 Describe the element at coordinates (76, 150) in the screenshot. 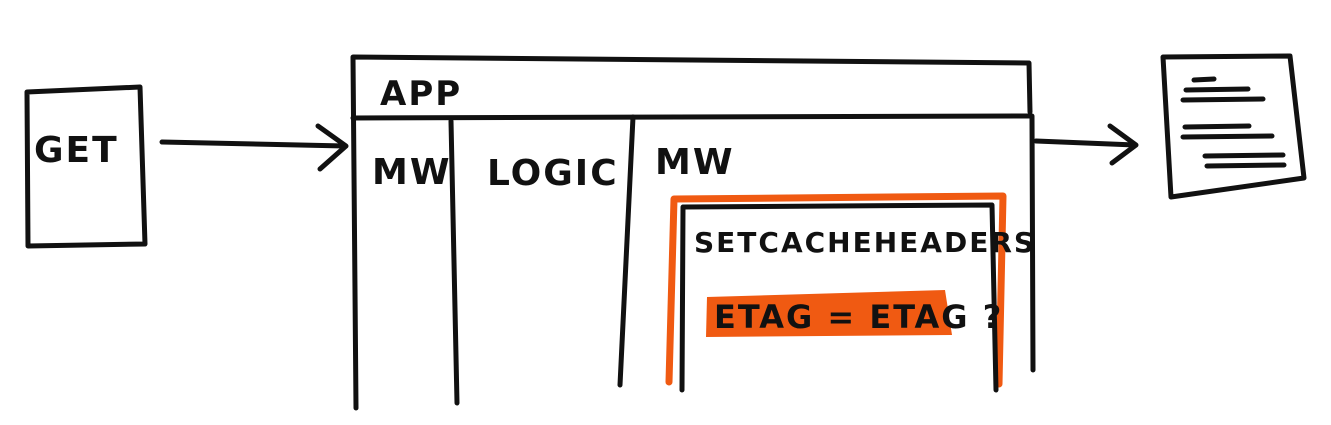

I see `request-label: GET` at that location.